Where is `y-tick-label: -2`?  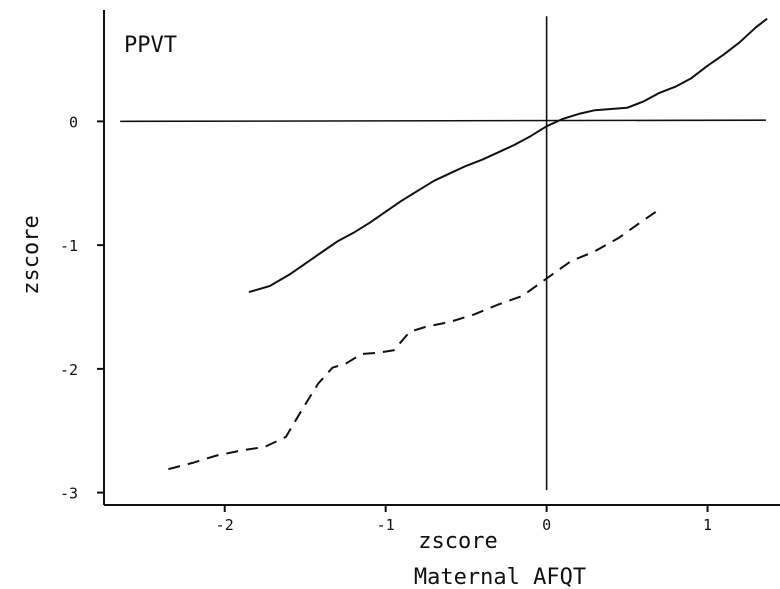
y-tick-label: -2 is located at coordinates (69, 370).